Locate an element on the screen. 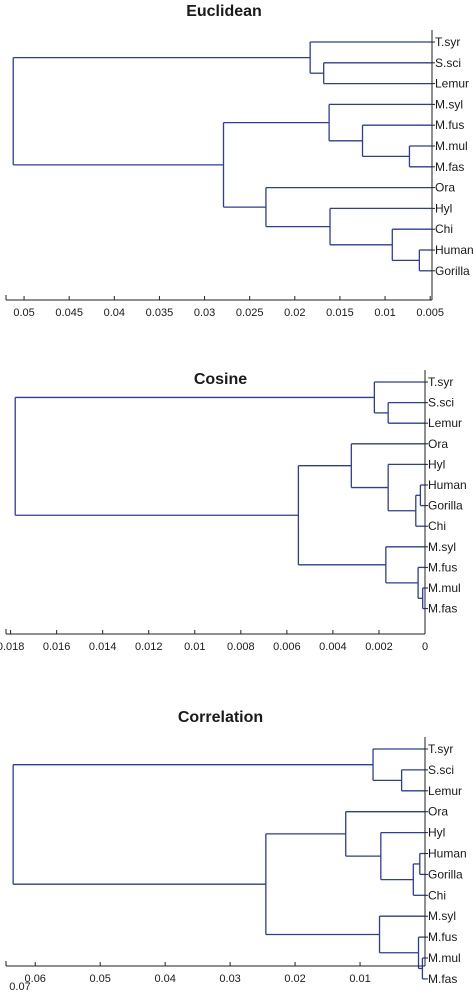 This screenshot has height=993, width=474. x-tick-label: 0.005 is located at coordinates (430, 313).